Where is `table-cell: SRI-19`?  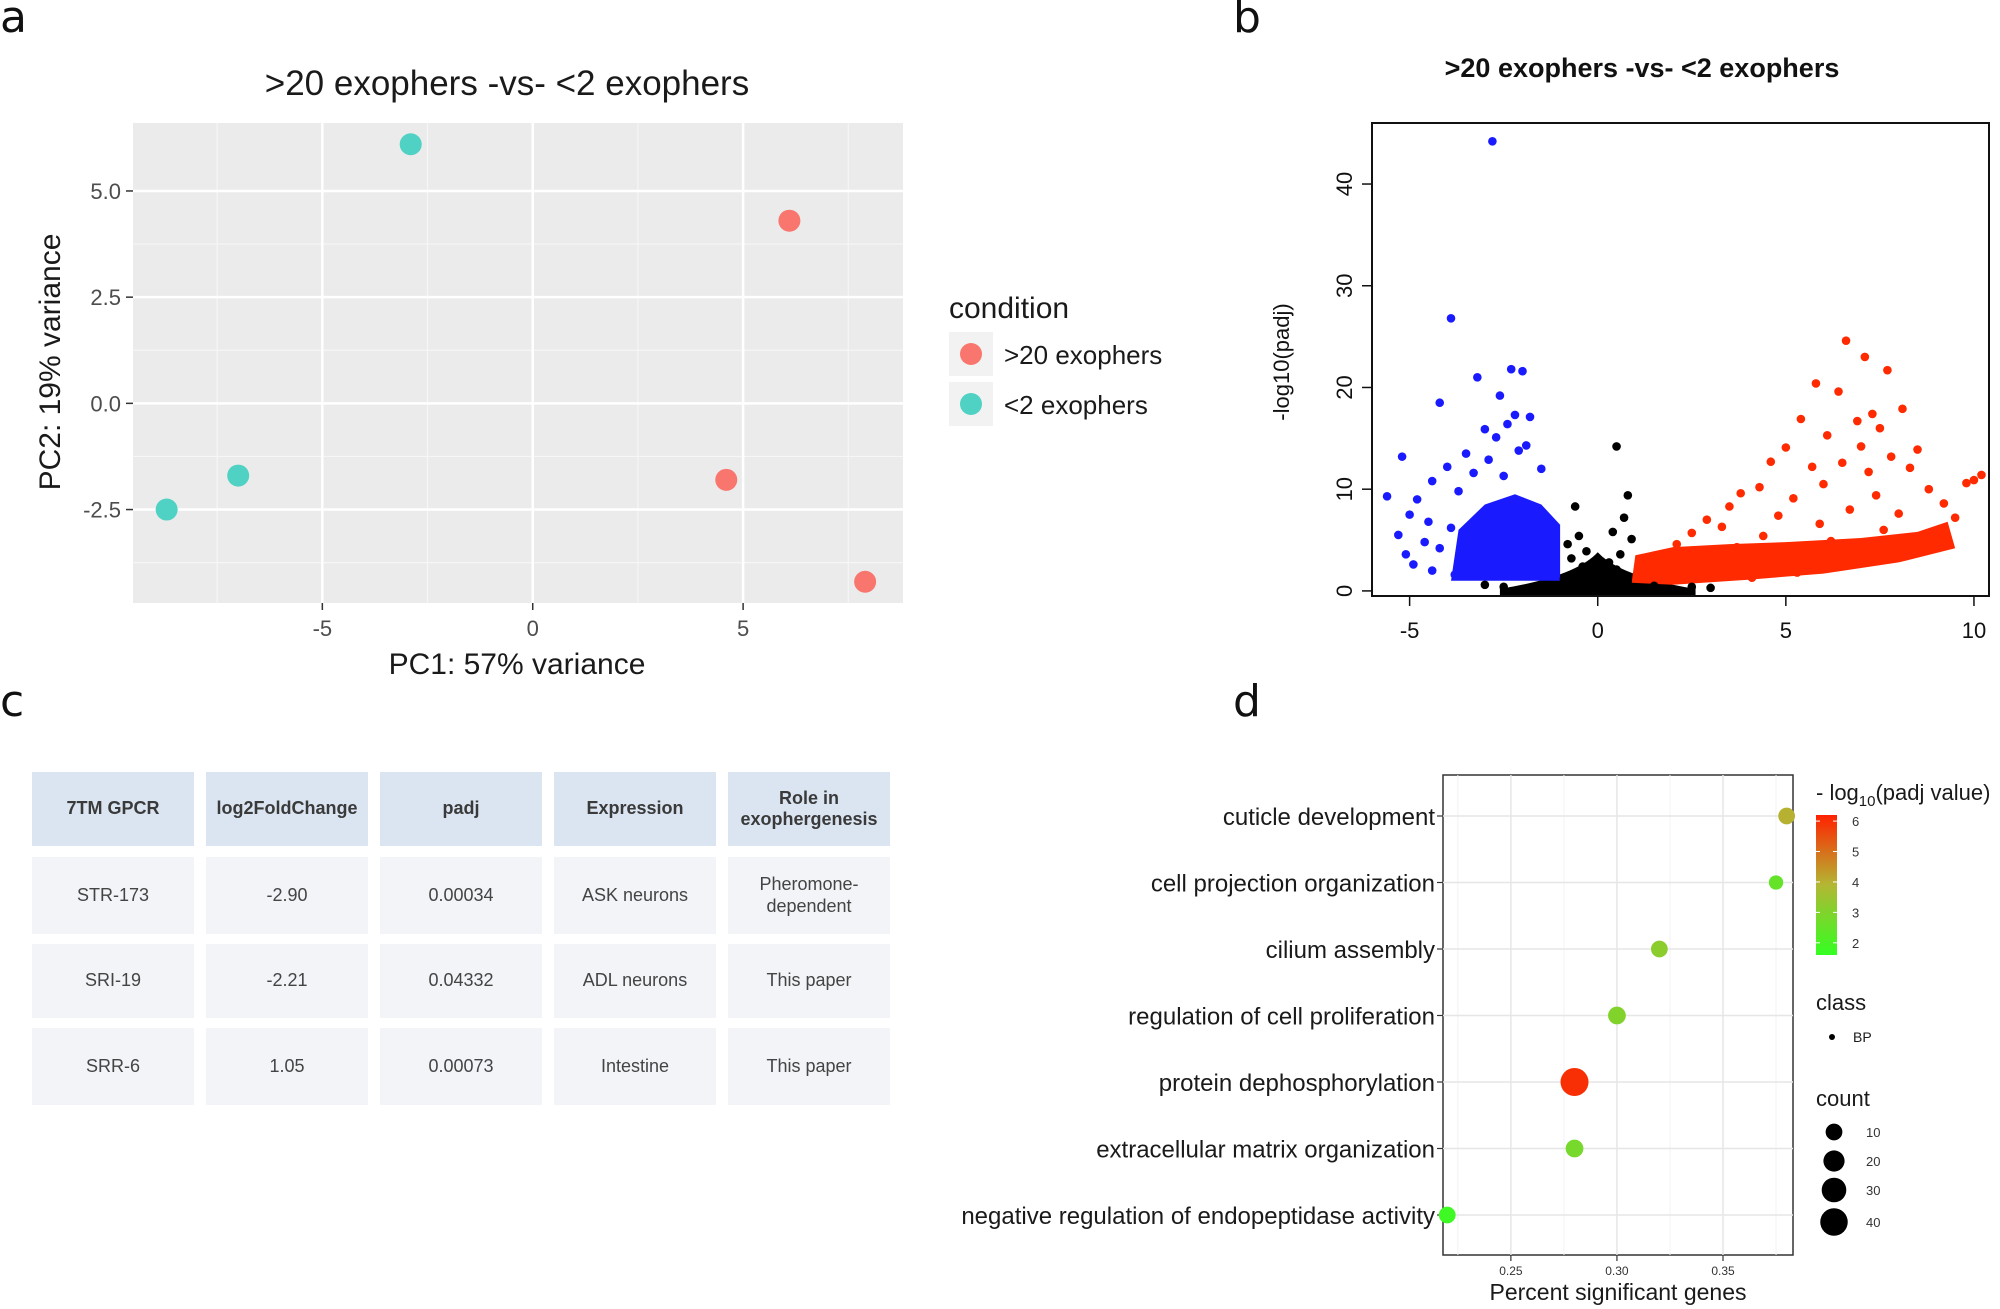
table-cell: SRI-19 is located at coordinates (113, 981).